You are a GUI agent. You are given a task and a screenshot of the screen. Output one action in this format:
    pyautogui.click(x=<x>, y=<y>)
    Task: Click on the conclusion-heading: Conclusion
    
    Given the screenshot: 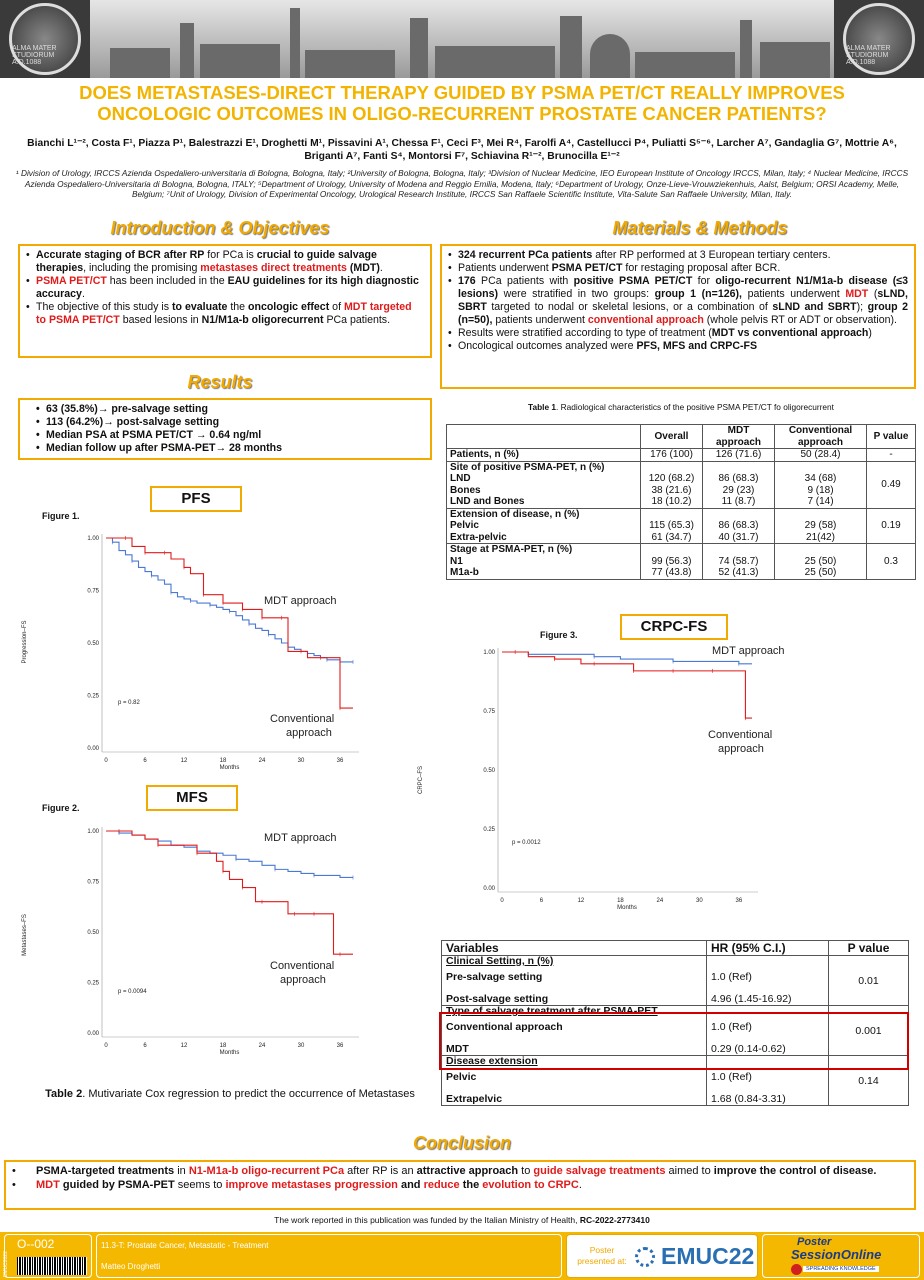 What is the action you would take?
    pyautogui.click(x=462, y=1143)
    